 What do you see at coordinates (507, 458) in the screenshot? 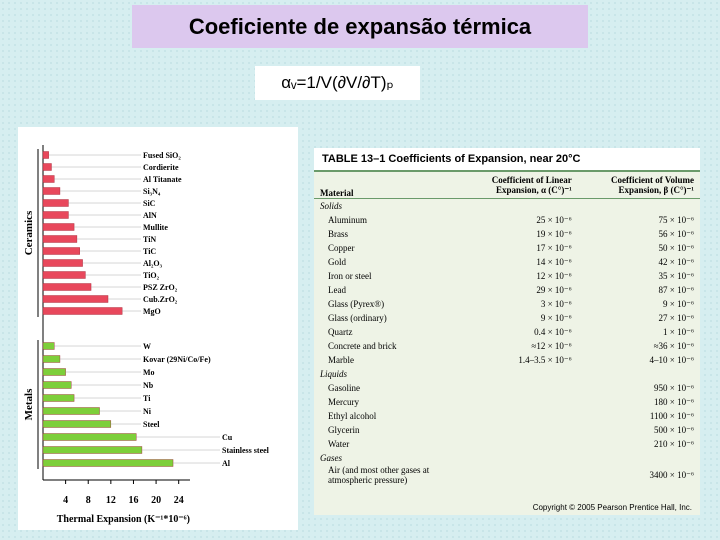
I see `section-row: Gases` at bounding box center [507, 458].